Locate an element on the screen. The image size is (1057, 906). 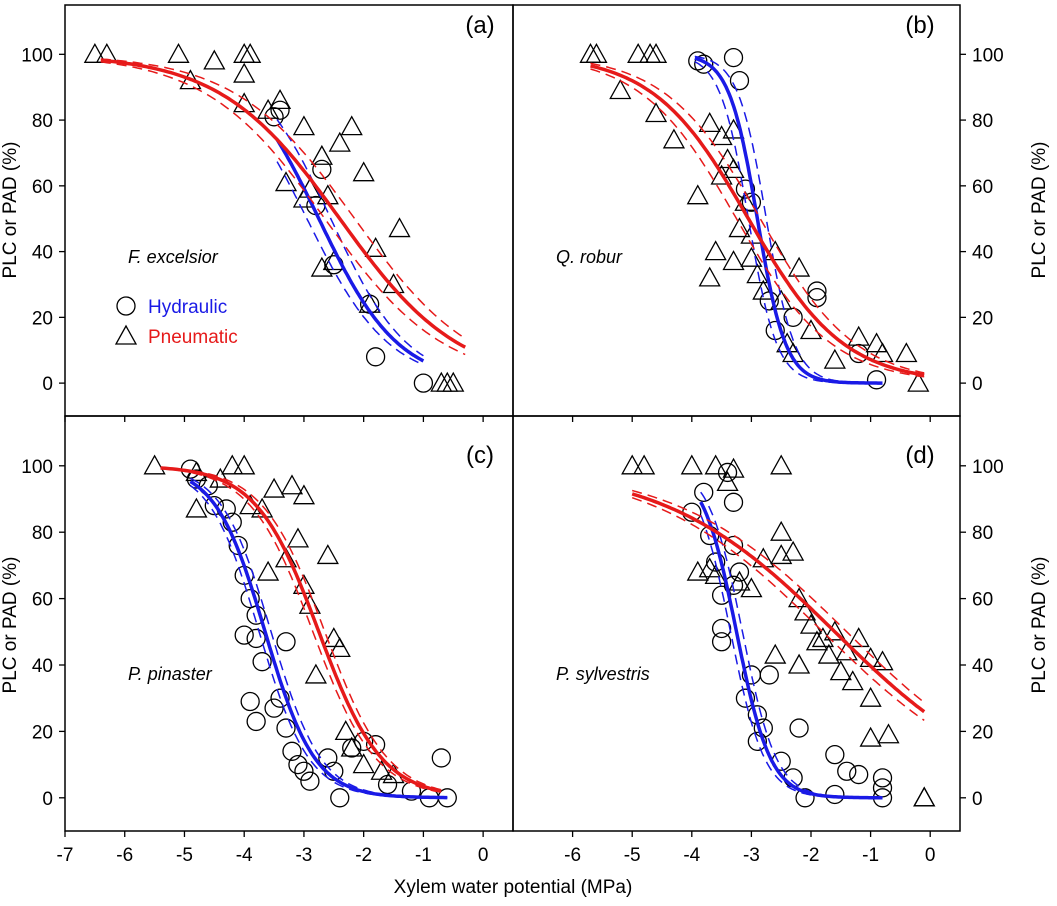
x-tick-label: -6 is located at coordinates (572, 855).